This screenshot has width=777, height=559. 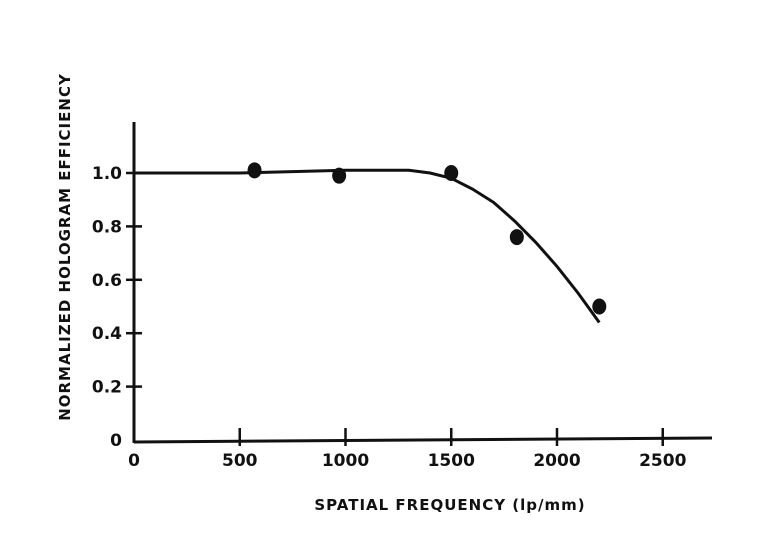 I want to click on x-tick-label: 1000, so click(x=345, y=461).